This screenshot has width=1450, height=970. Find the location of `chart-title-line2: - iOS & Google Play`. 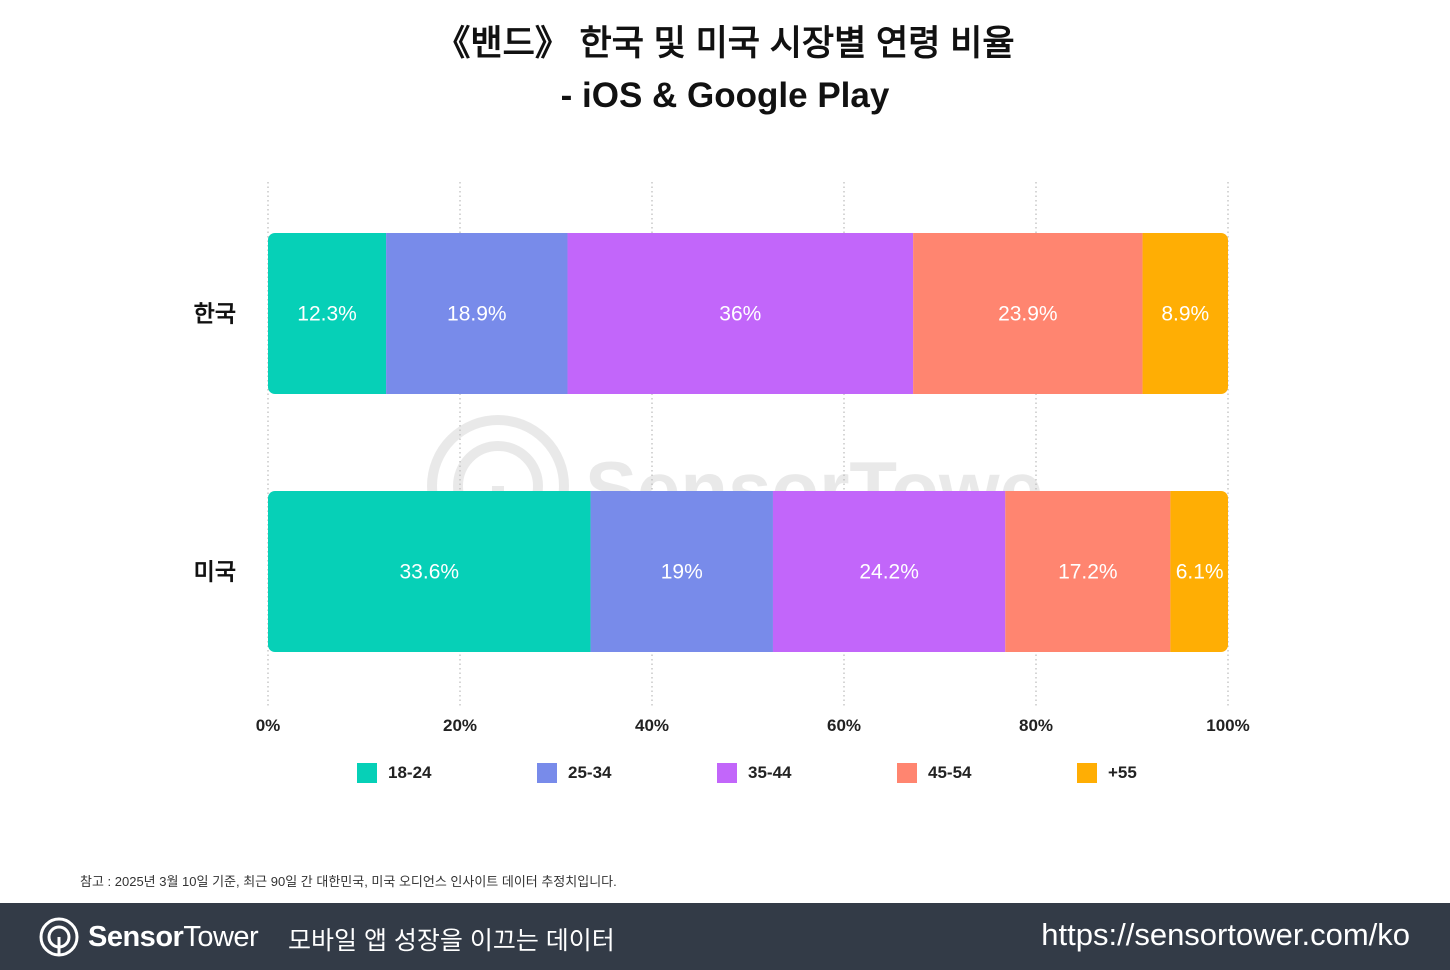

chart-title-line2: - iOS & Google Play is located at coordinates (725, 95).